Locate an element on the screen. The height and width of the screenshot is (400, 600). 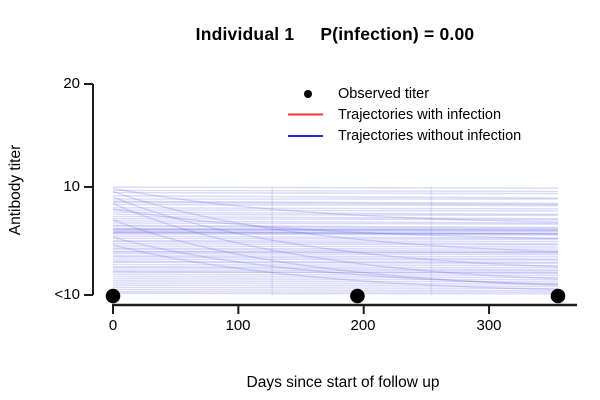
legend-observed-dot-icon is located at coordinates (308, 94).